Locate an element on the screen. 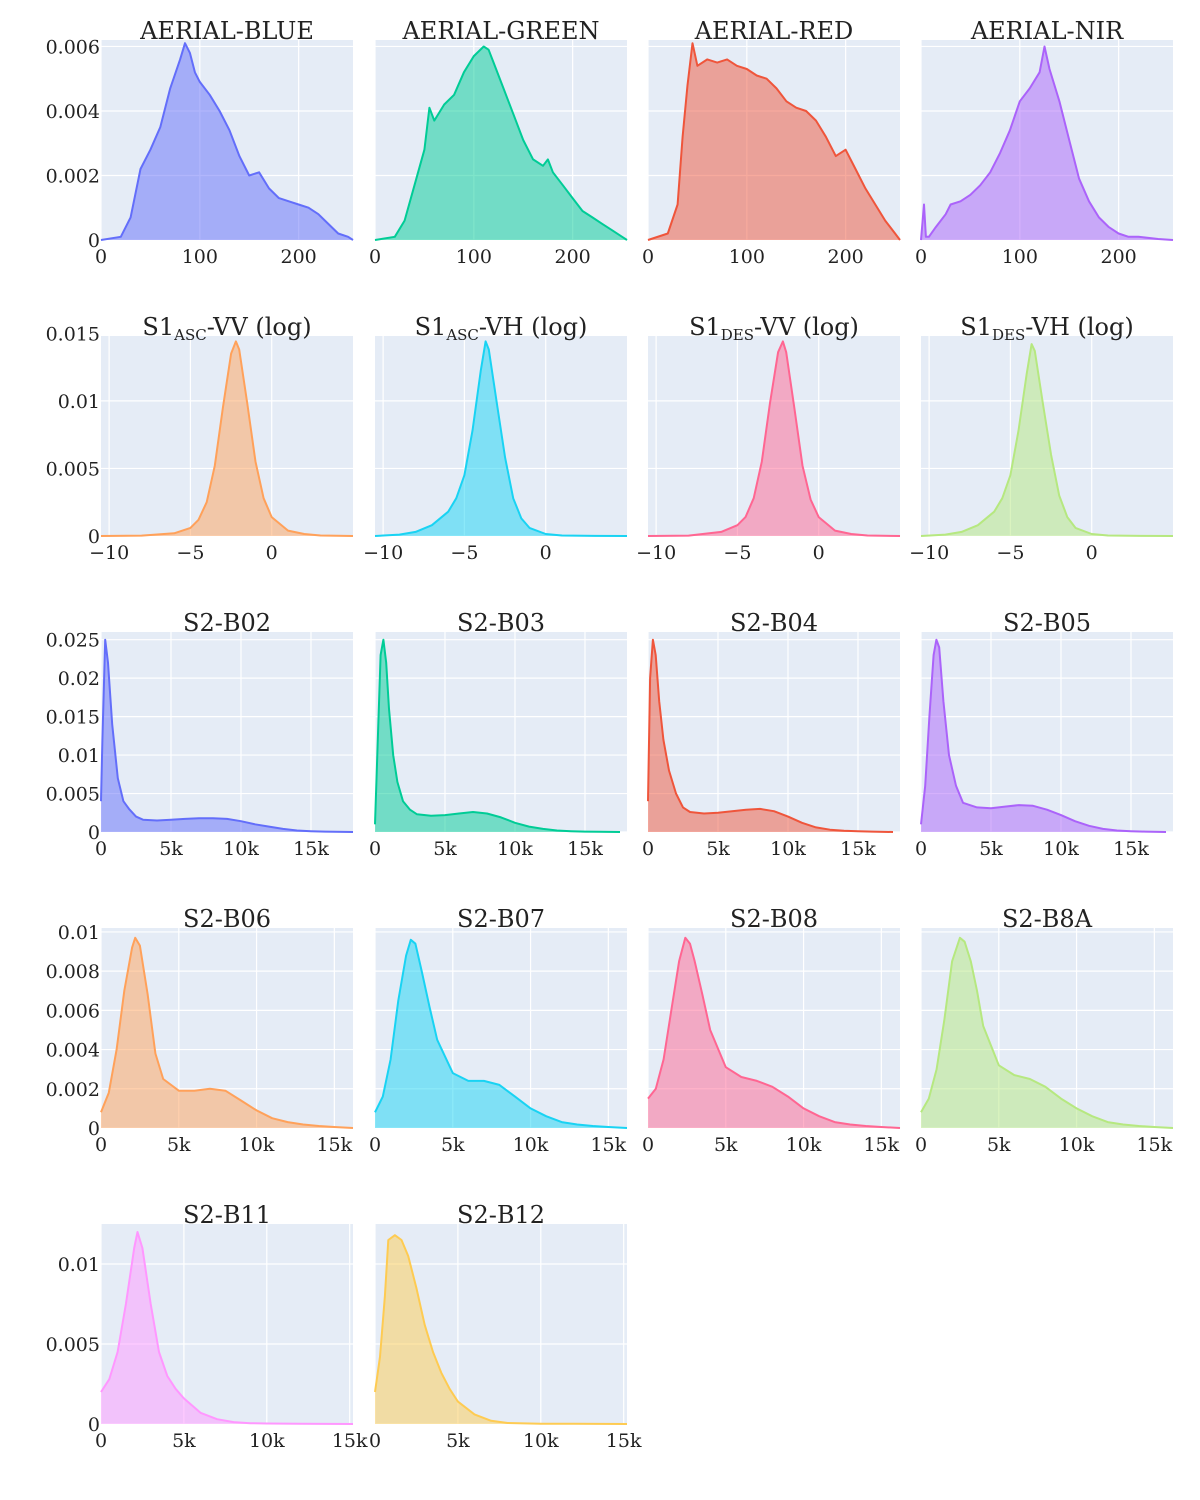 The image size is (1200, 1500). chart-panel-17: S2-B11 0 5k 10k 15k 0 0.005 0.01 is located at coordinates (207, 1326).